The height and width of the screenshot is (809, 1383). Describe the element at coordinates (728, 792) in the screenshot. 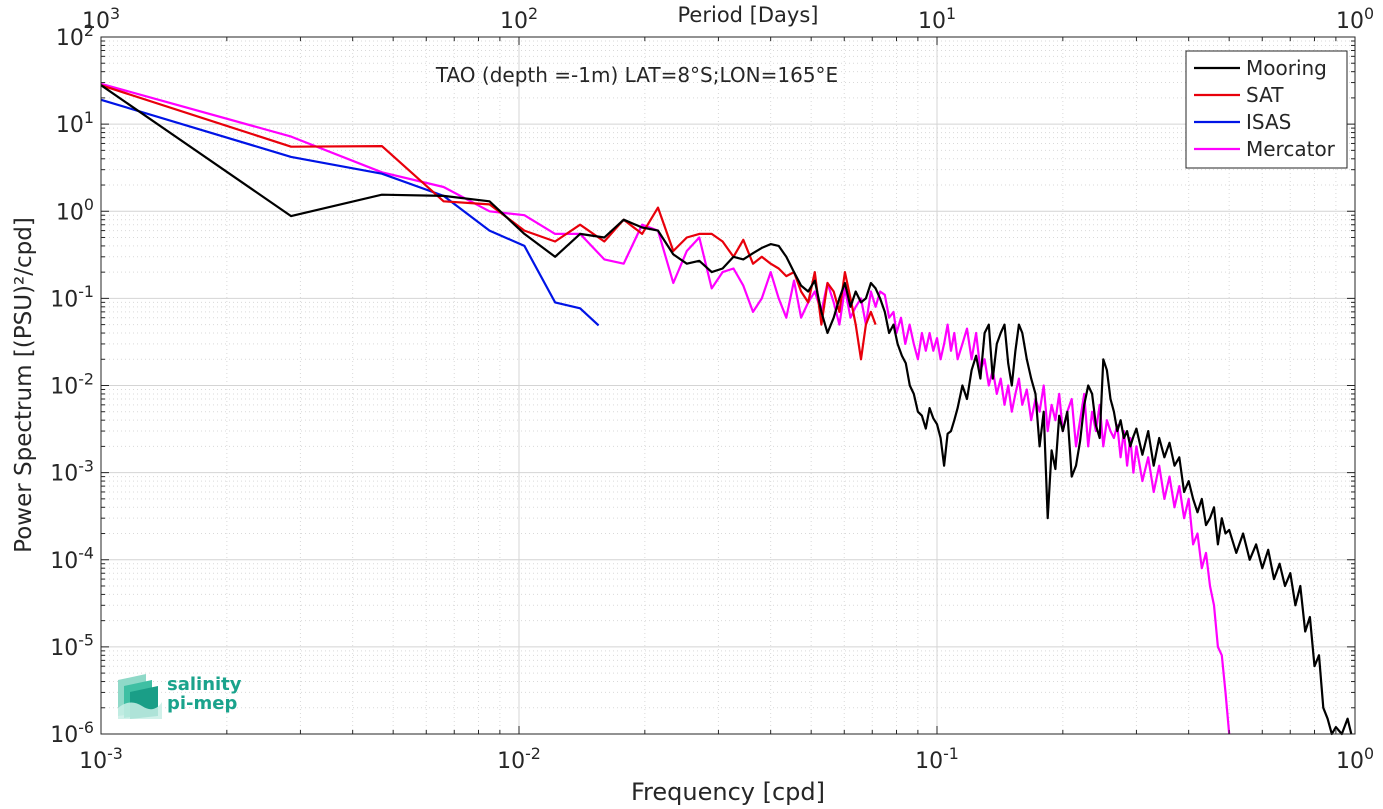

I see `x-axis-label: Frequency [cpd]` at that location.